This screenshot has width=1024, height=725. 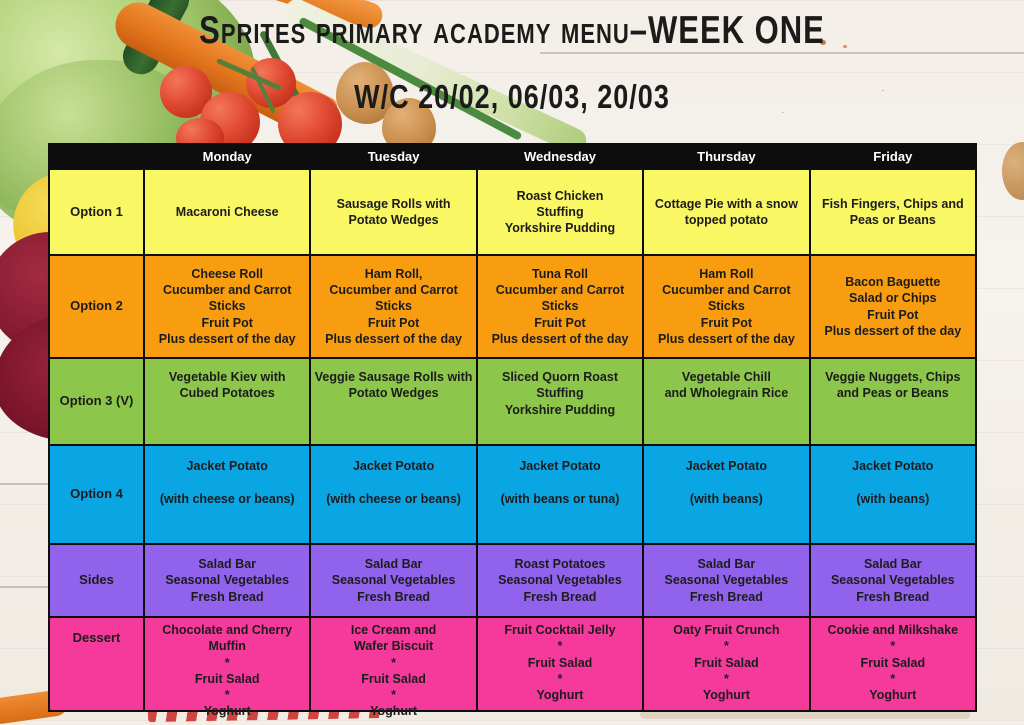 What do you see at coordinates (726, 156) in the screenshot?
I see `day-header-thursday: Thursday` at bounding box center [726, 156].